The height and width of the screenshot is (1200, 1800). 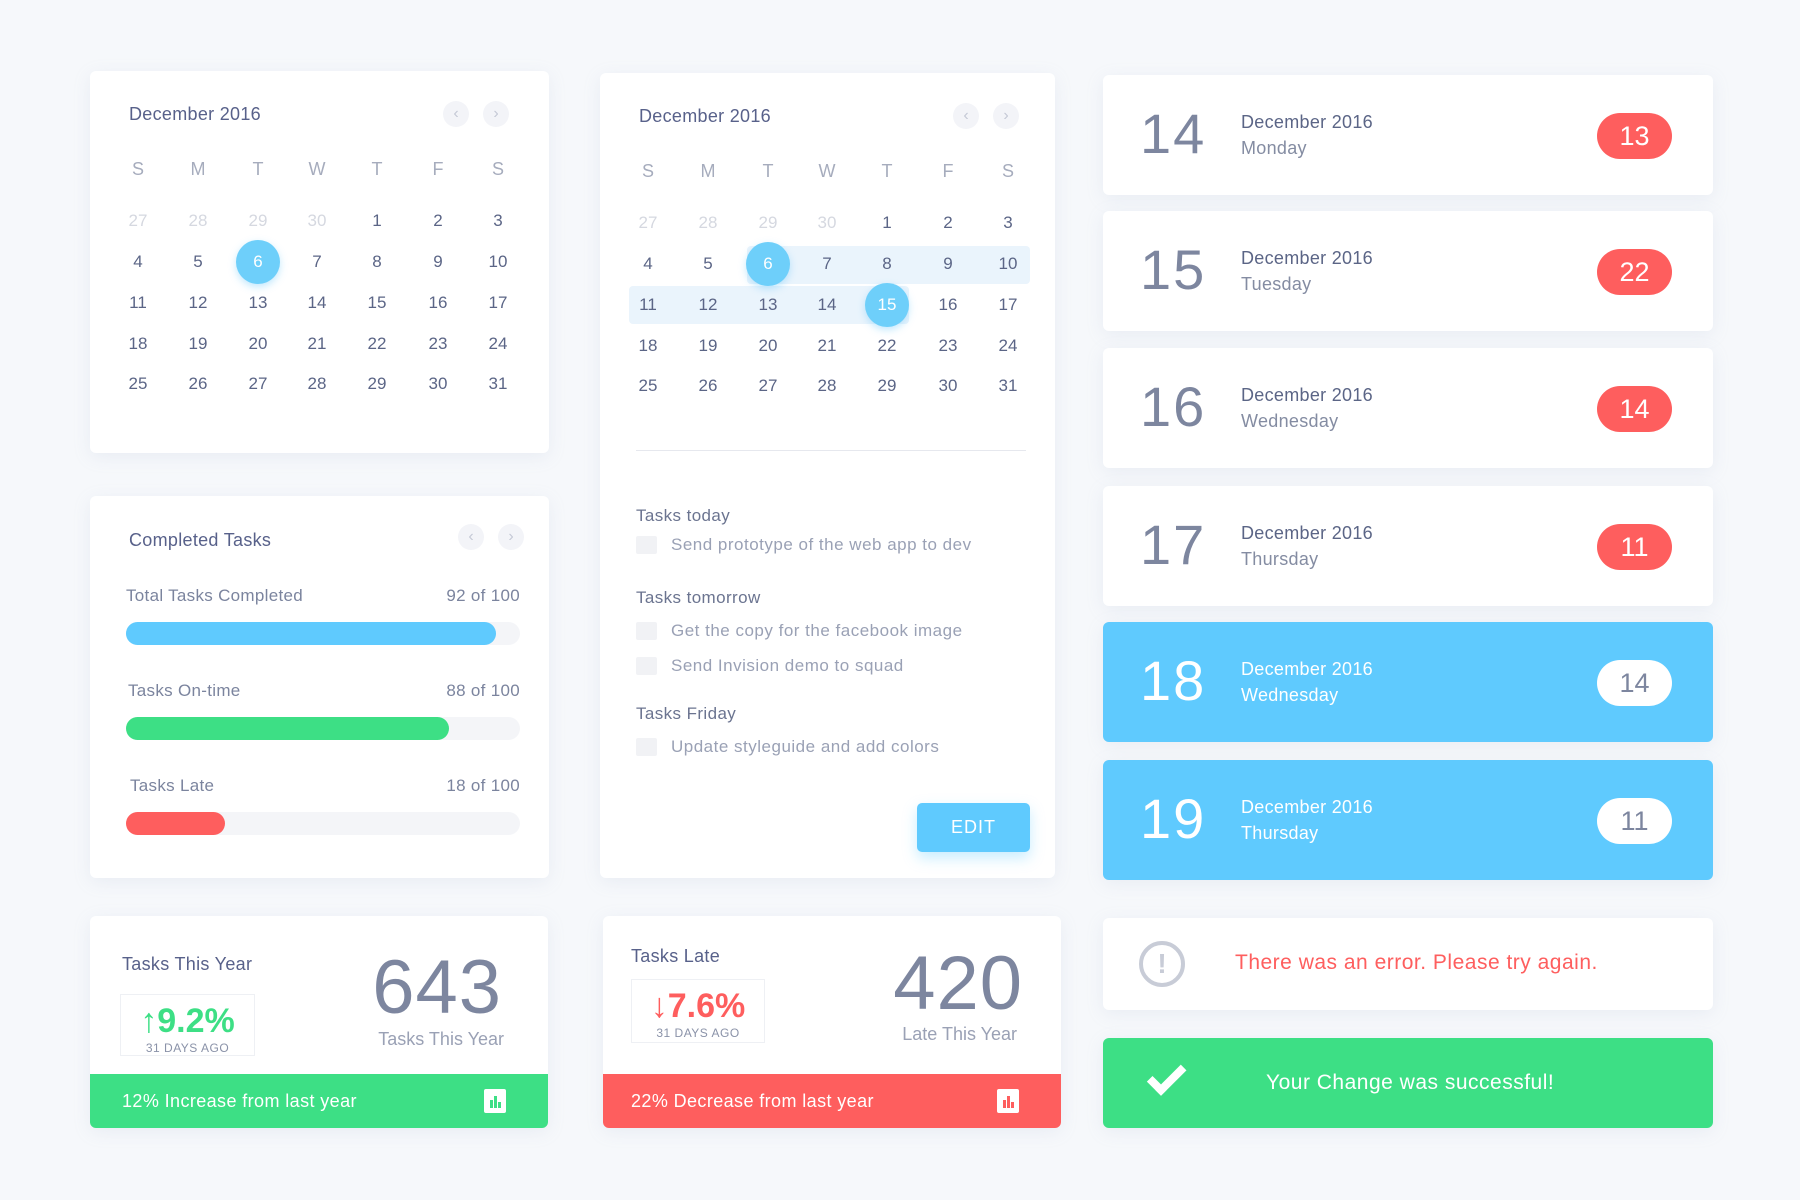 I want to click on stat-title: Tasks Late, so click(x=676, y=956).